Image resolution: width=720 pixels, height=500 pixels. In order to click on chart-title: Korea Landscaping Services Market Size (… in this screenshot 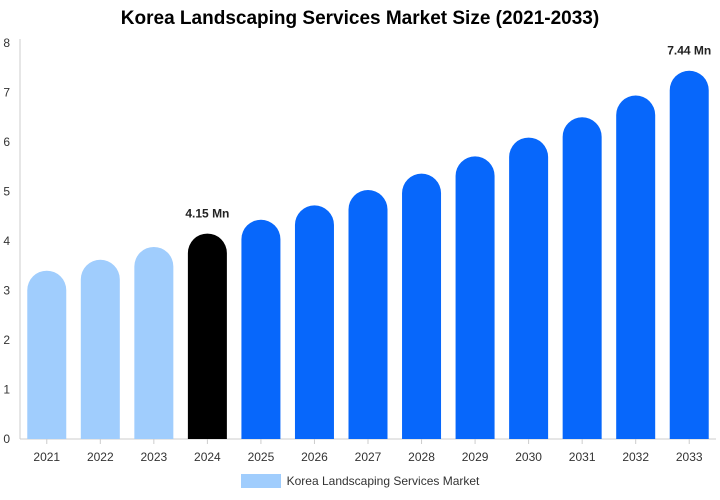, I will do `click(360, 18)`.